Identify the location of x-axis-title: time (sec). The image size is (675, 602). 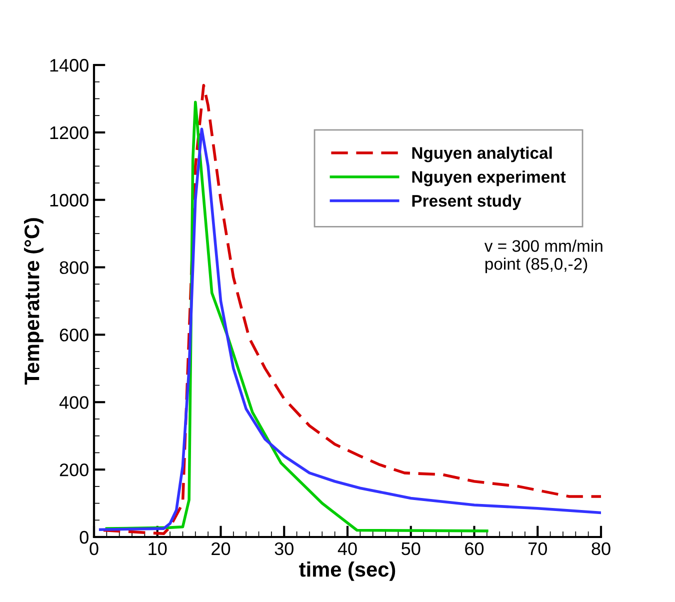
(347, 571).